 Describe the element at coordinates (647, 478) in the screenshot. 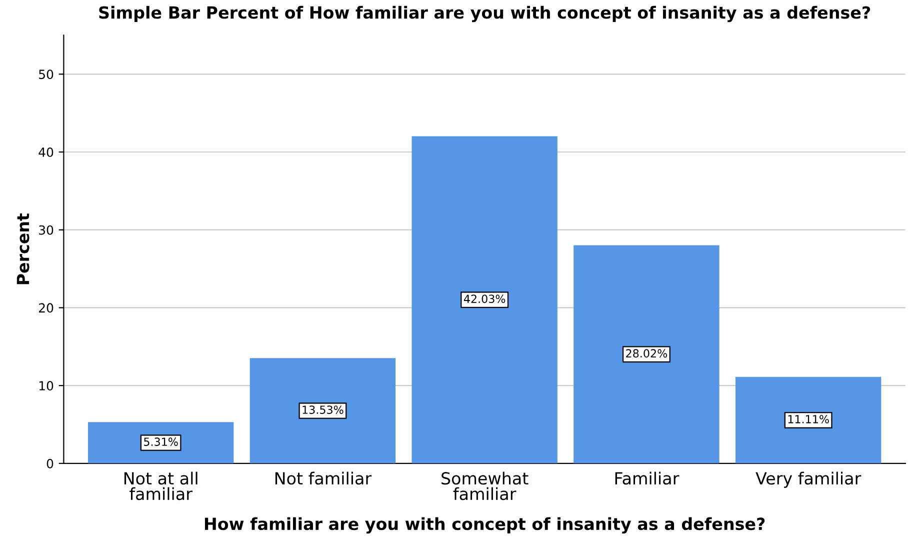

I see `x-tick-label: Familiar` at that location.